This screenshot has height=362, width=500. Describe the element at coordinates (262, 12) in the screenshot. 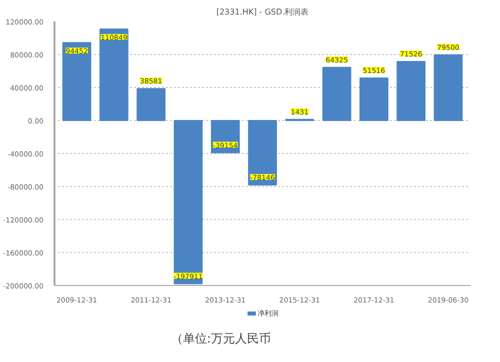

I see `chart-title: [2331.HK] - GSD.利润表` at that location.